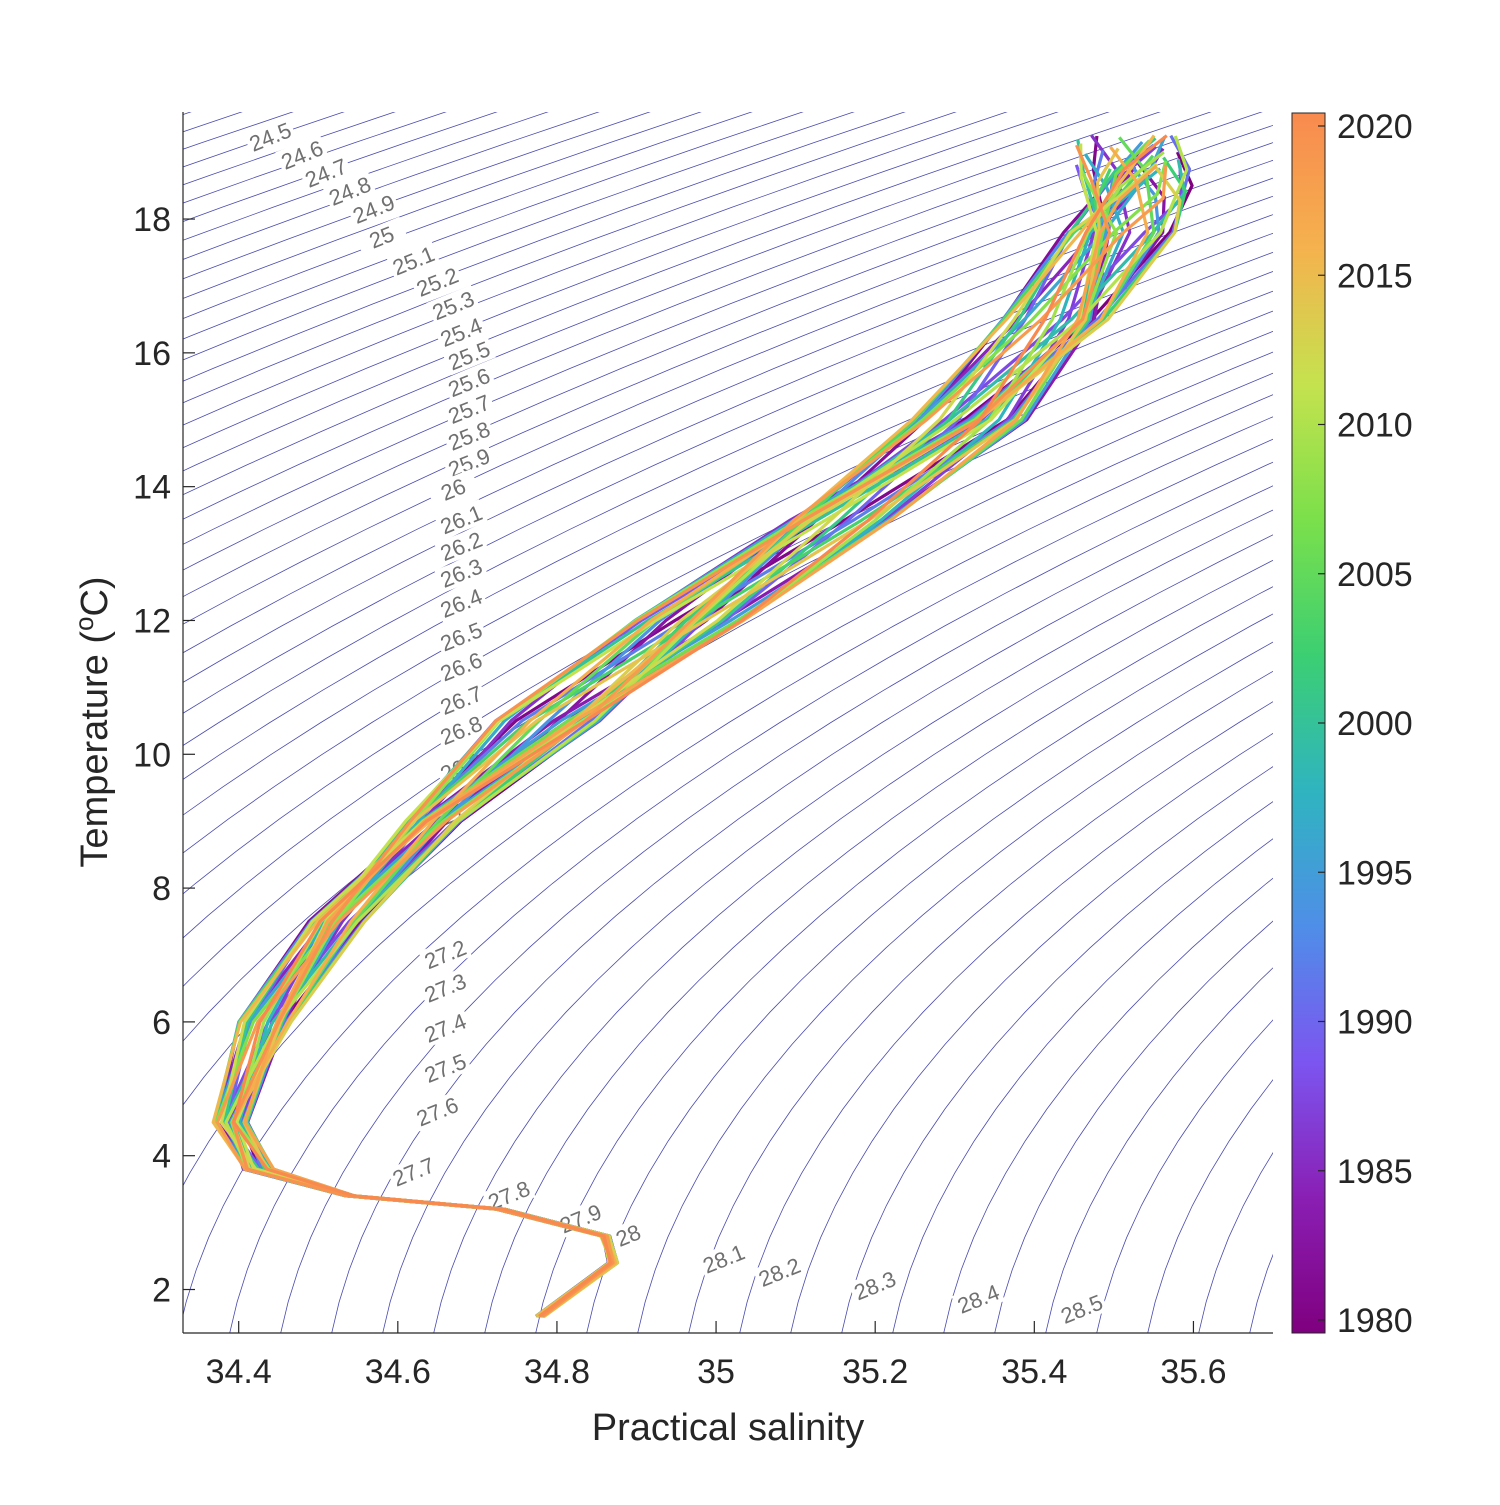 Image resolution: width=1500 pixels, height=1505 pixels. Describe the element at coordinates (1375, 873) in the screenshot. I see `colorbar-tick-label: 1995` at that location.